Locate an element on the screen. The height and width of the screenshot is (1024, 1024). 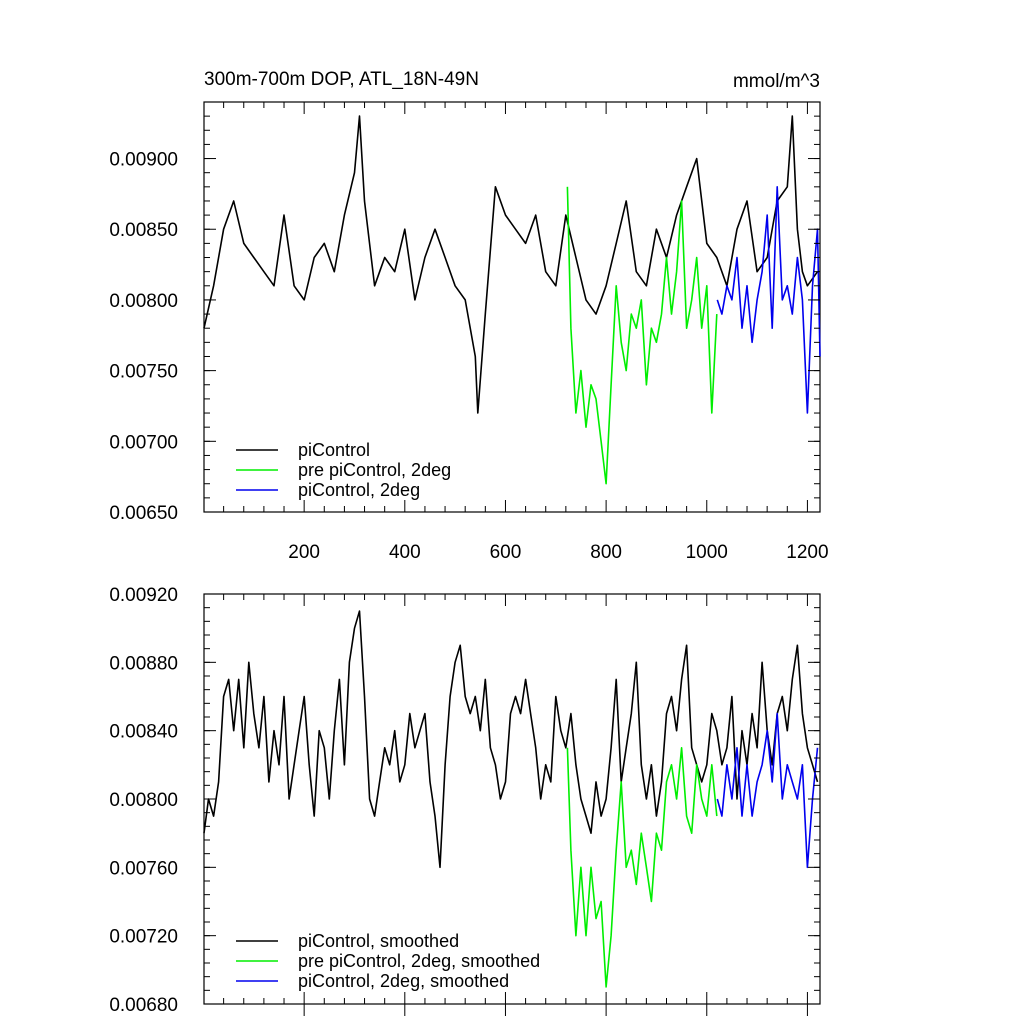
y-tick-label: 0.00680 is located at coordinates (143, 1005).